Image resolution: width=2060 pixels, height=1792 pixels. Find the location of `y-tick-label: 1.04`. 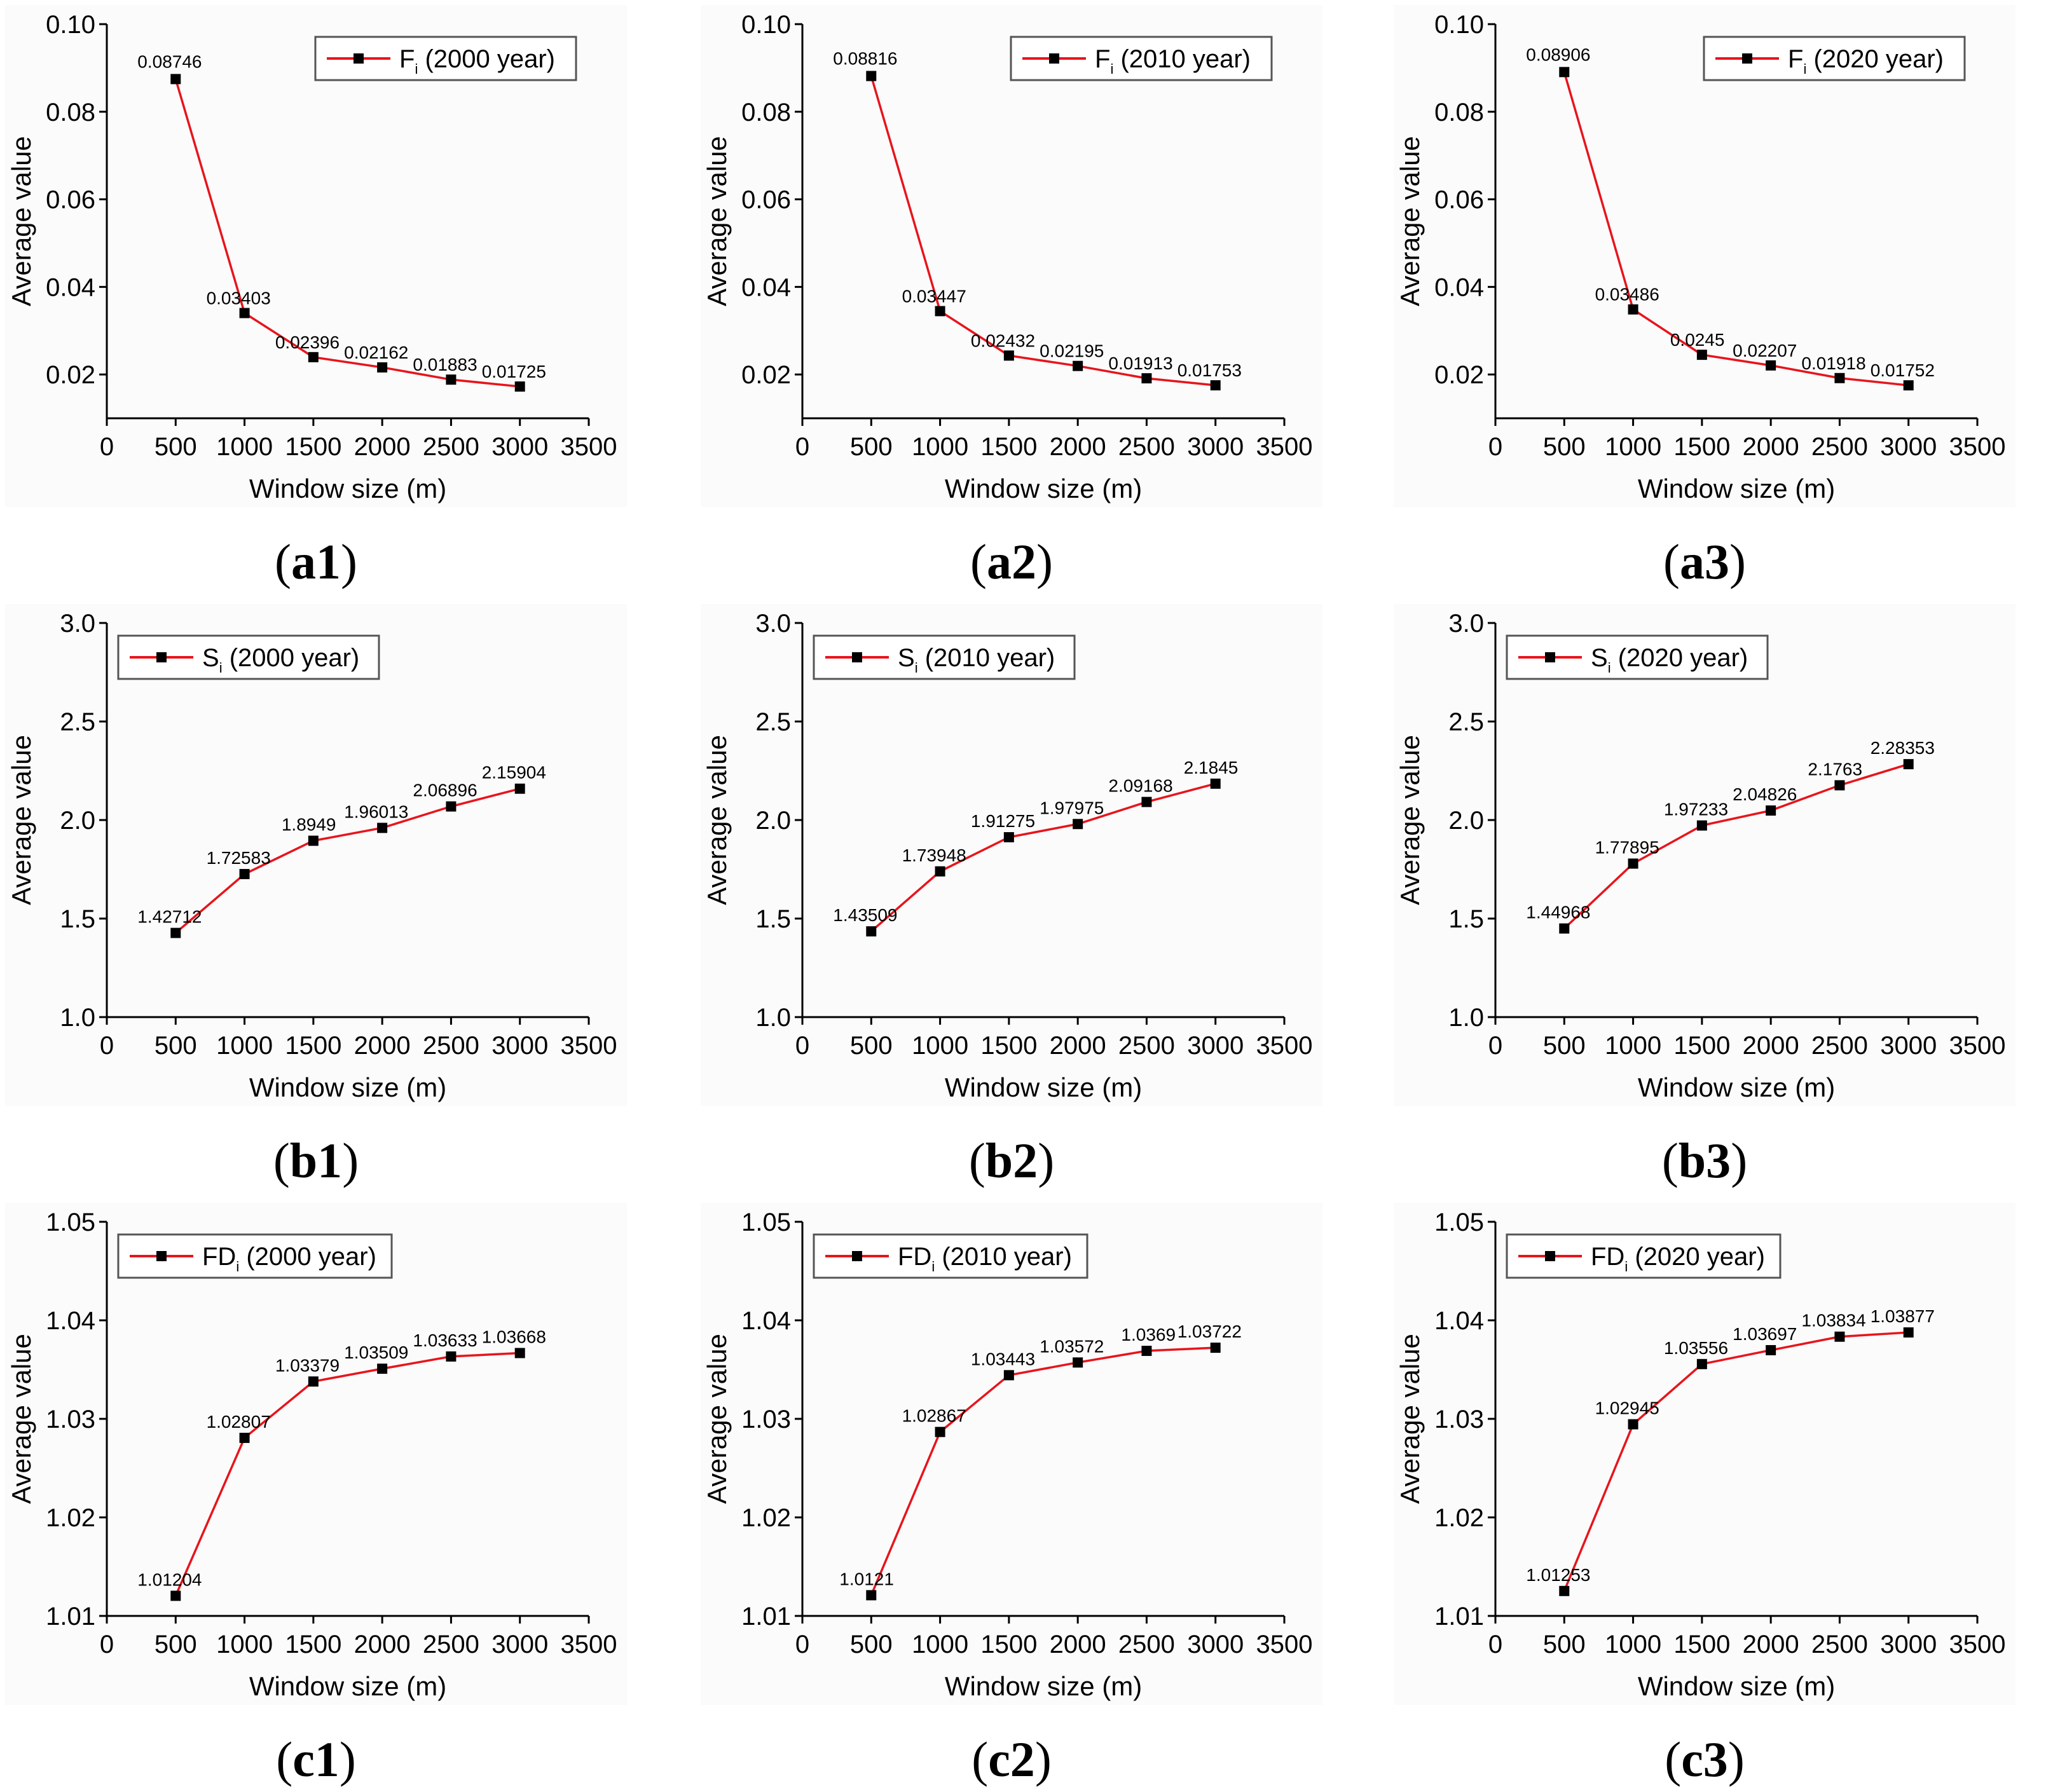

y-tick-label: 1.04 is located at coordinates (766, 1321).